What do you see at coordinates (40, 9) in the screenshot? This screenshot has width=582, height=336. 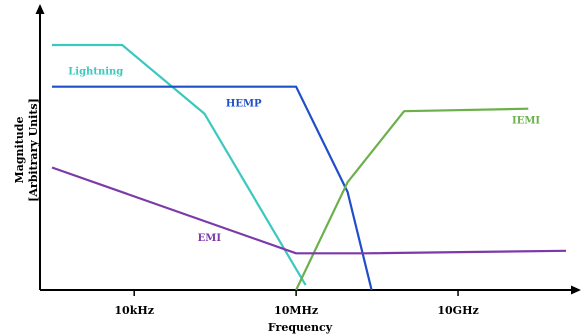 I see `y-axis-arrow` at bounding box center [40, 9].